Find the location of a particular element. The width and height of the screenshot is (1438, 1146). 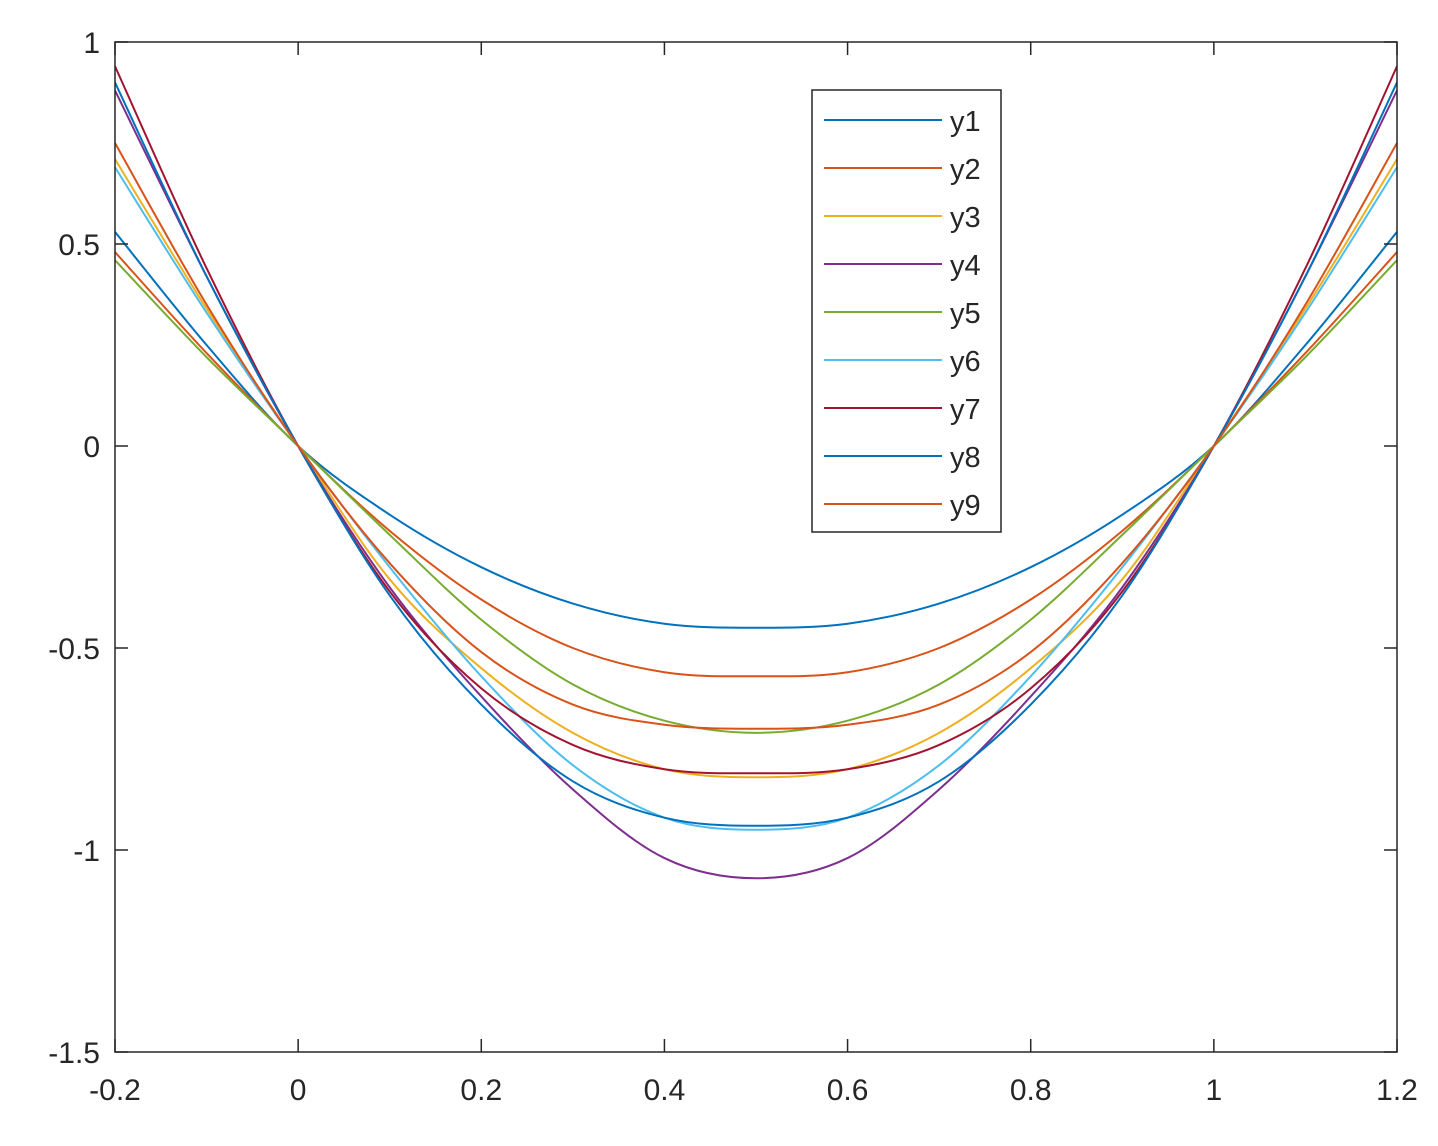

legend-label-y7: y7 is located at coordinates (965, 410).